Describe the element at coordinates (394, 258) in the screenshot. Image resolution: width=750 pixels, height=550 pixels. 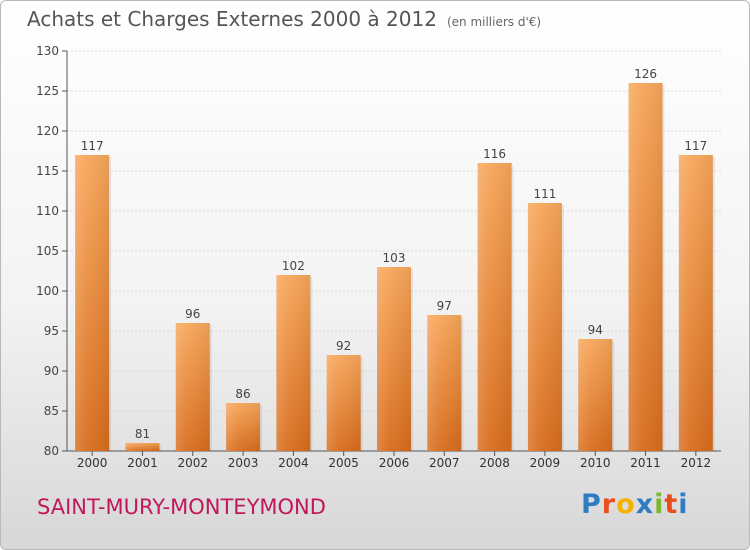
I see `data-label: 103` at that location.